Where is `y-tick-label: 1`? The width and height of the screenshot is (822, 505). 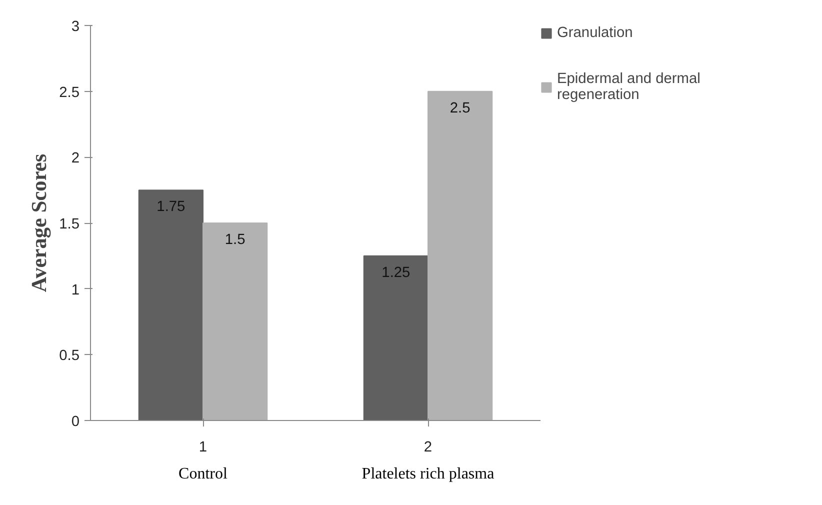 y-tick-label: 1 is located at coordinates (75, 290).